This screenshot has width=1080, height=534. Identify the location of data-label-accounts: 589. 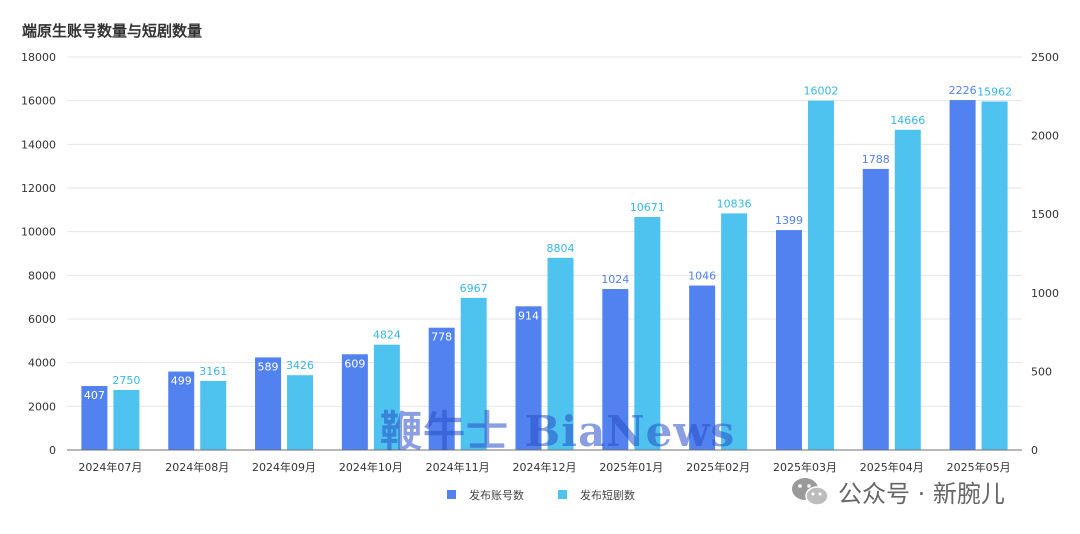
(268, 366).